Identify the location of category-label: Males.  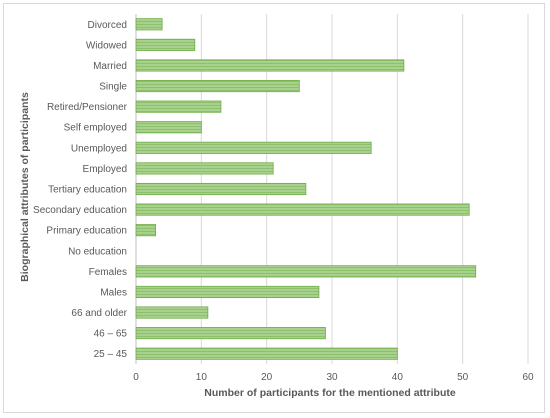
(113, 292).